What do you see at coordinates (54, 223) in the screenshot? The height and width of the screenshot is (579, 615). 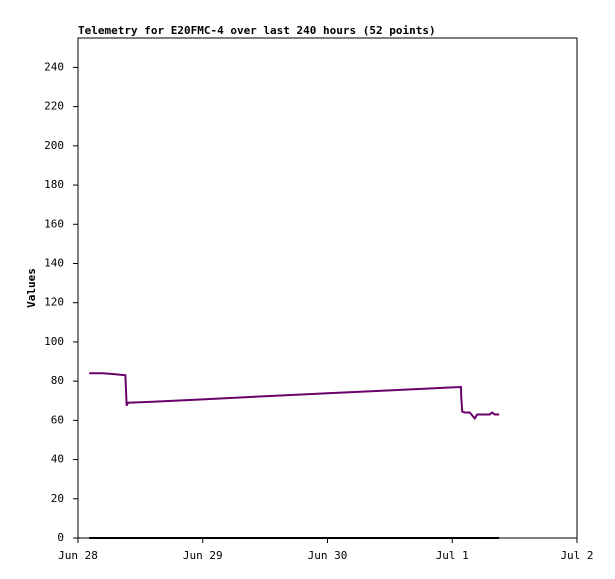 I see `y-tick-label: 160` at bounding box center [54, 223].